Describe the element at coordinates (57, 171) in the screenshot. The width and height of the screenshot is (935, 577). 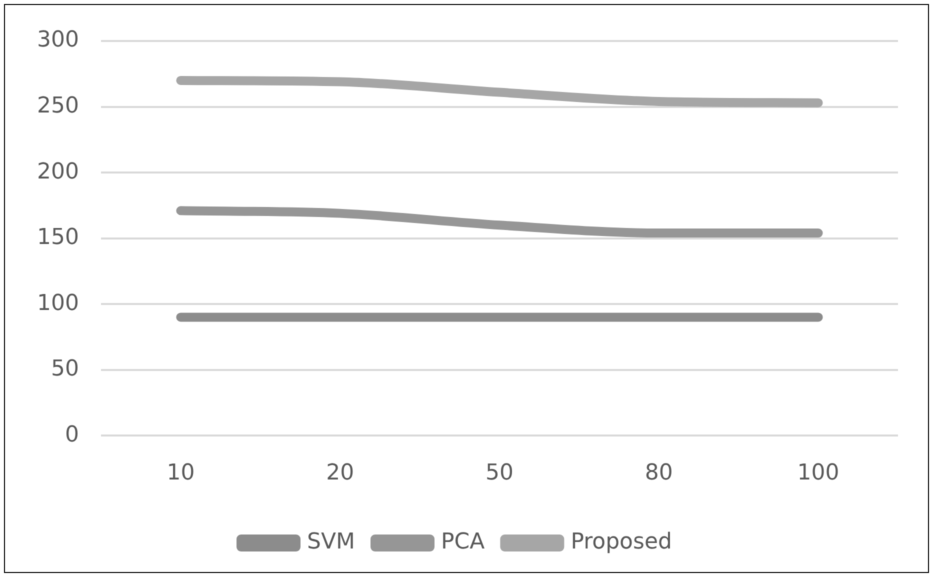
I see `y-tick-label: 200` at that location.